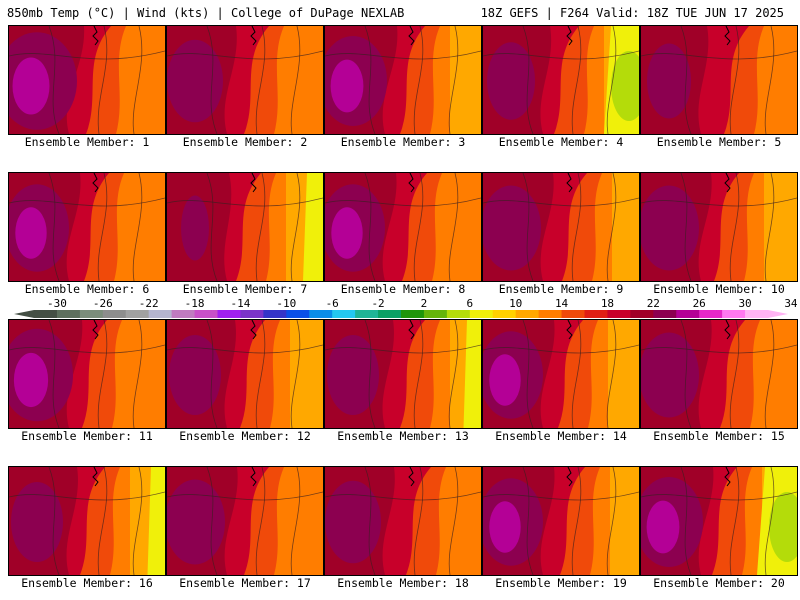 The width and height of the screenshot is (800, 600). I want to click on ensemble-member-label: Ensemble Member: 3, so click(403, 142).